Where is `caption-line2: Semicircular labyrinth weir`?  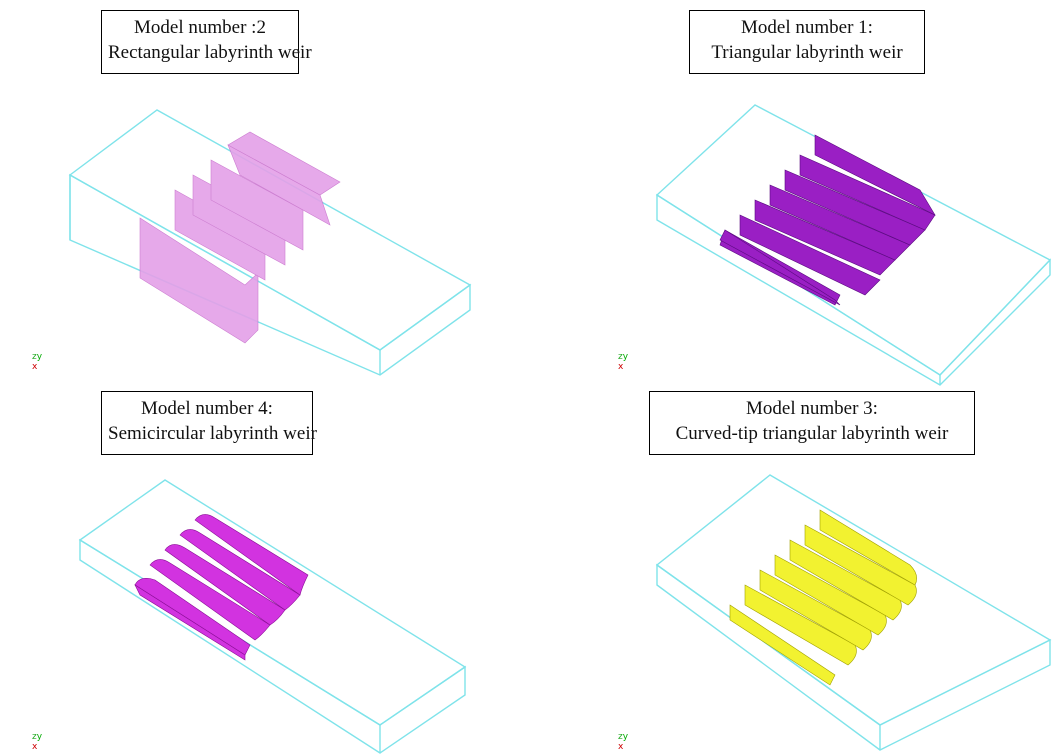
caption-line2: Semicircular labyrinth weir is located at coordinates (212, 433).